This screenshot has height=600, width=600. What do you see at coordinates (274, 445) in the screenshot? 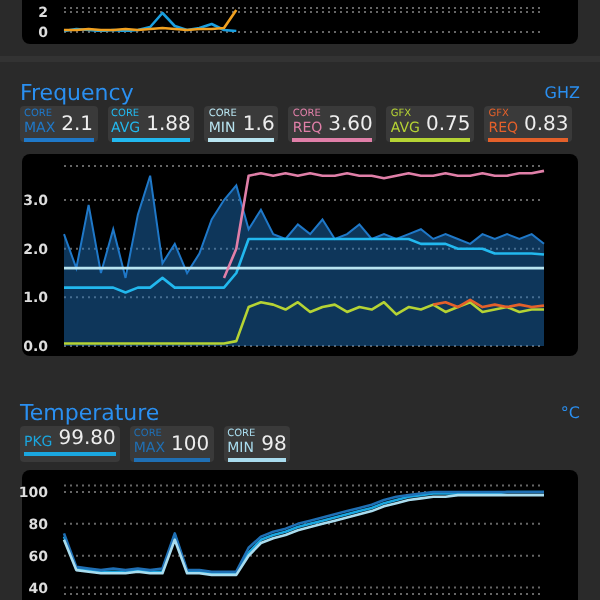
I see `text: 98` at bounding box center [274, 445].